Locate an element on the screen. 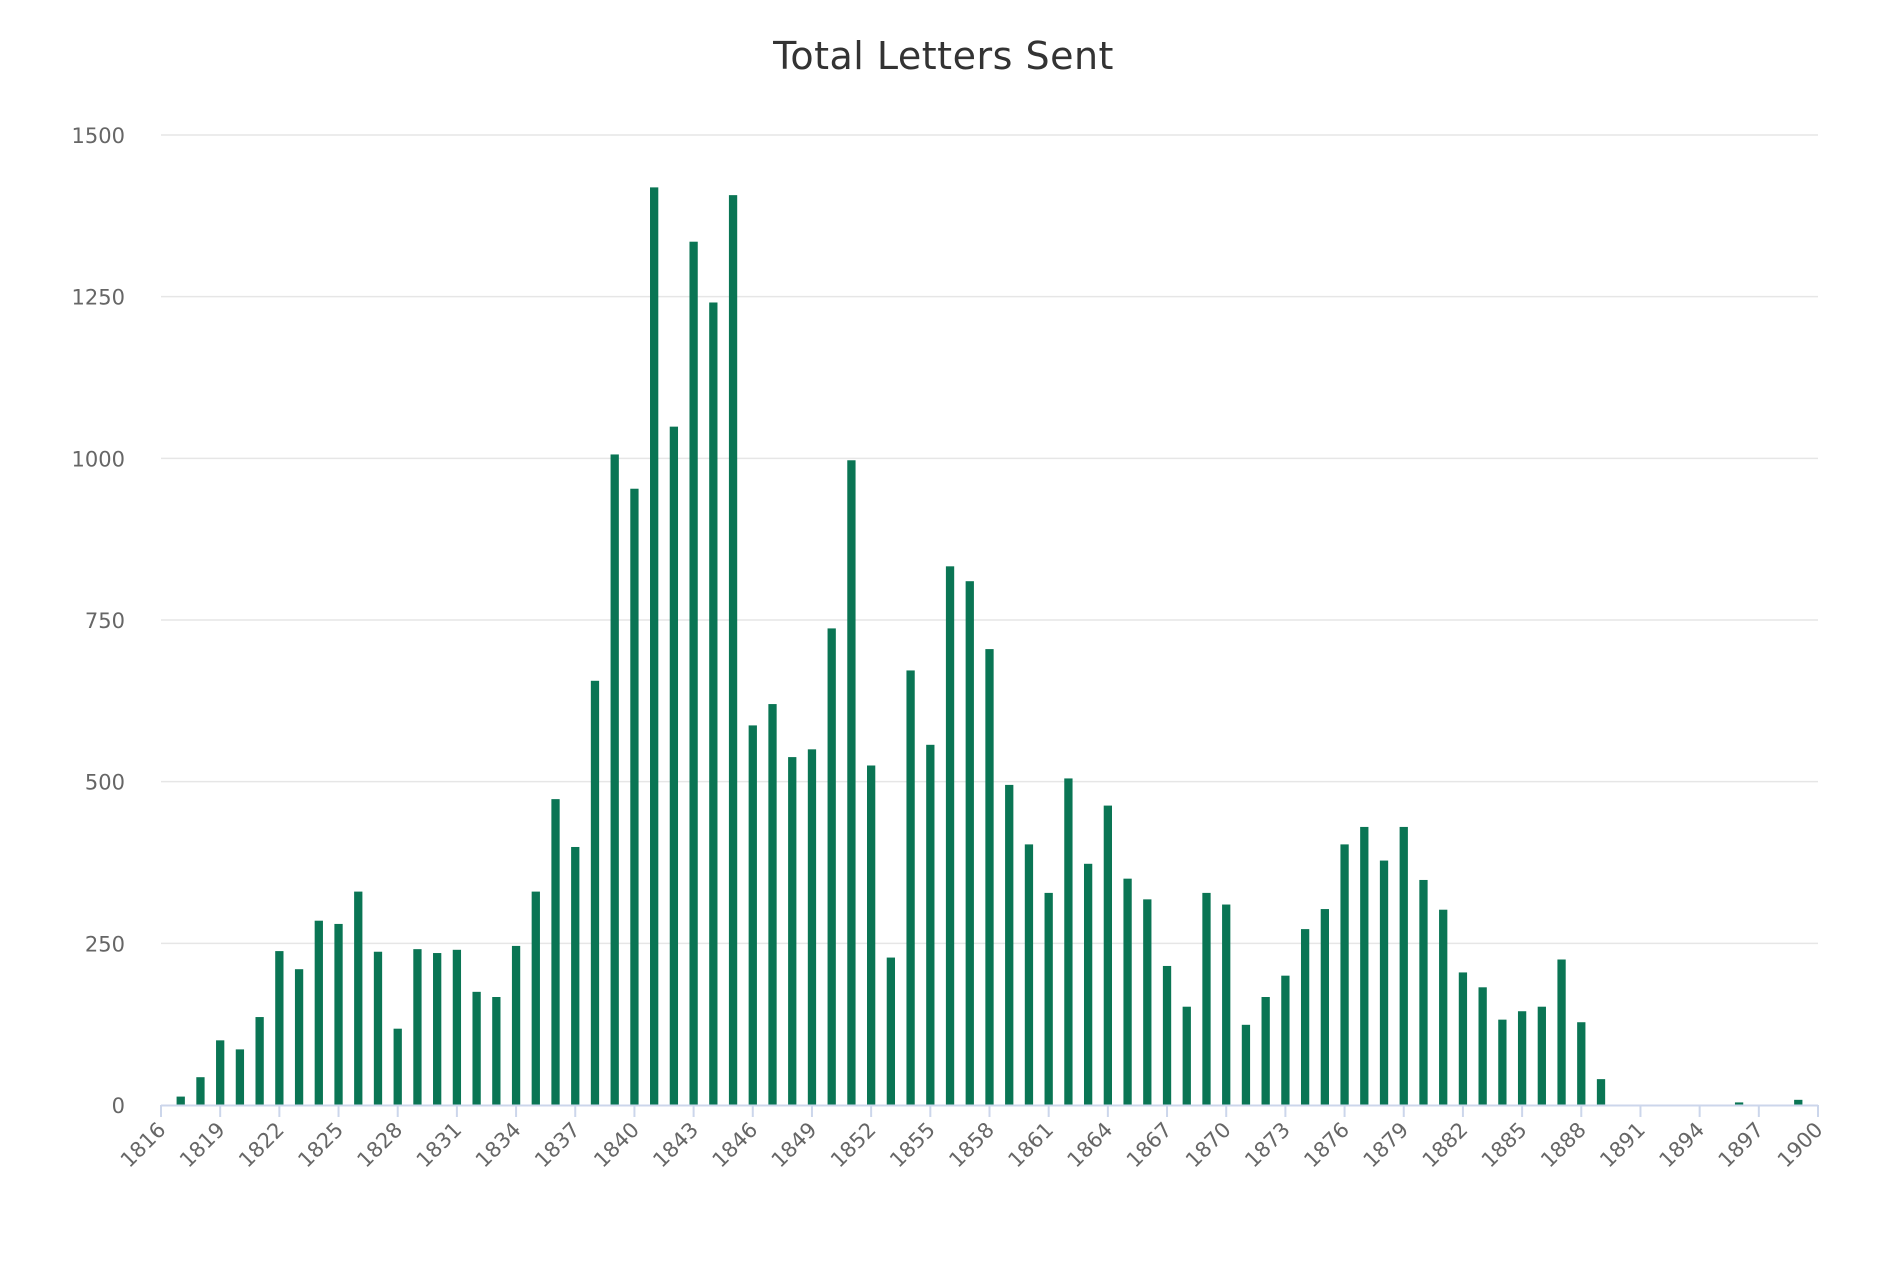  x-tick-label: 1879 is located at coordinates (1386, 1145).